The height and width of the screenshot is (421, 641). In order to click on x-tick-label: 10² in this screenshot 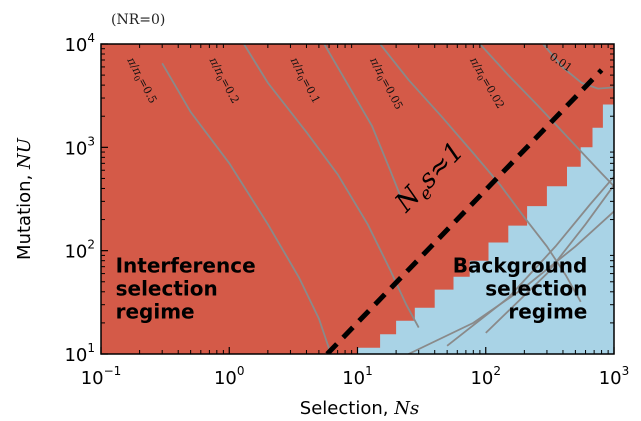, I will do `click(485, 376)`.